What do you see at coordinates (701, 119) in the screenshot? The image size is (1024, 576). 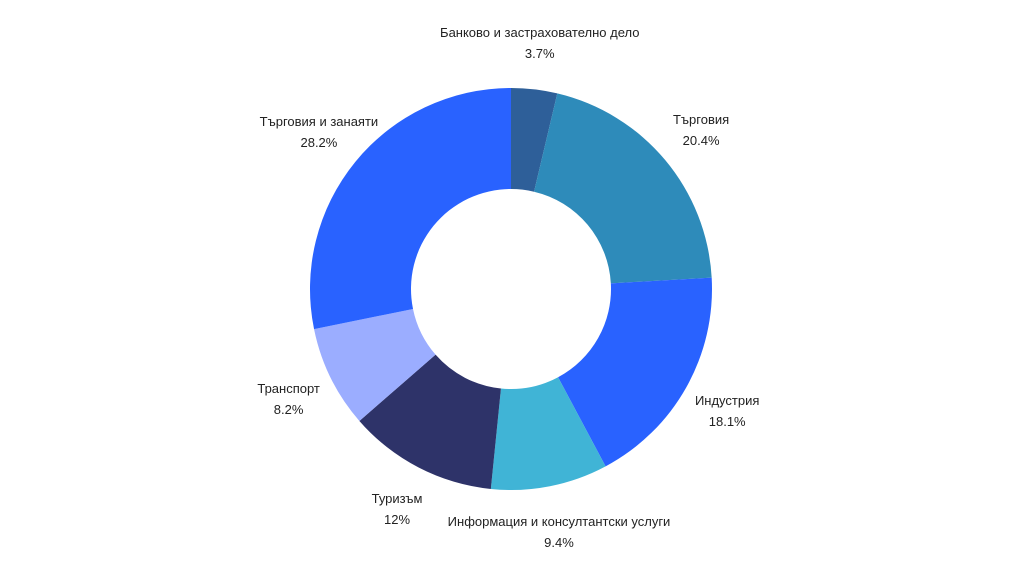 I see `category-label: Търговия` at bounding box center [701, 119].